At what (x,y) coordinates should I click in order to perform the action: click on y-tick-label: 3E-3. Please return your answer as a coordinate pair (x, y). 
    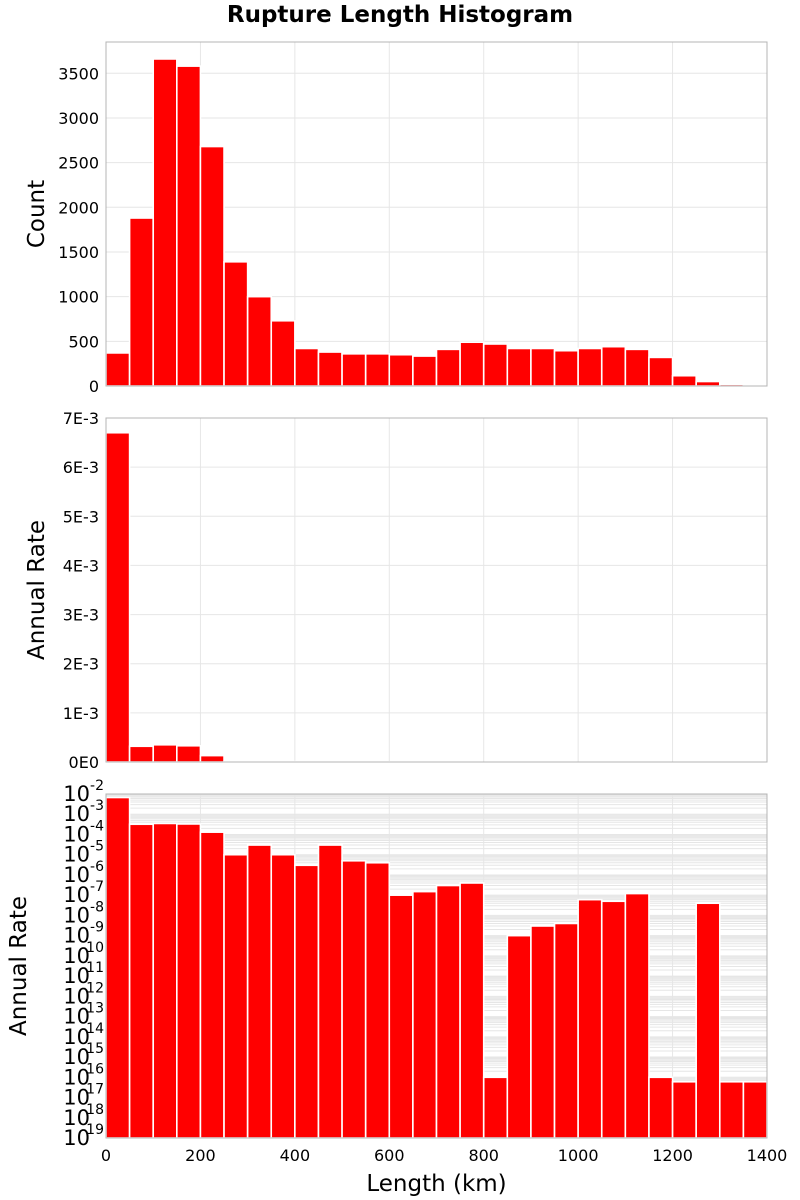
    Looking at the image, I should click on (81, 615).